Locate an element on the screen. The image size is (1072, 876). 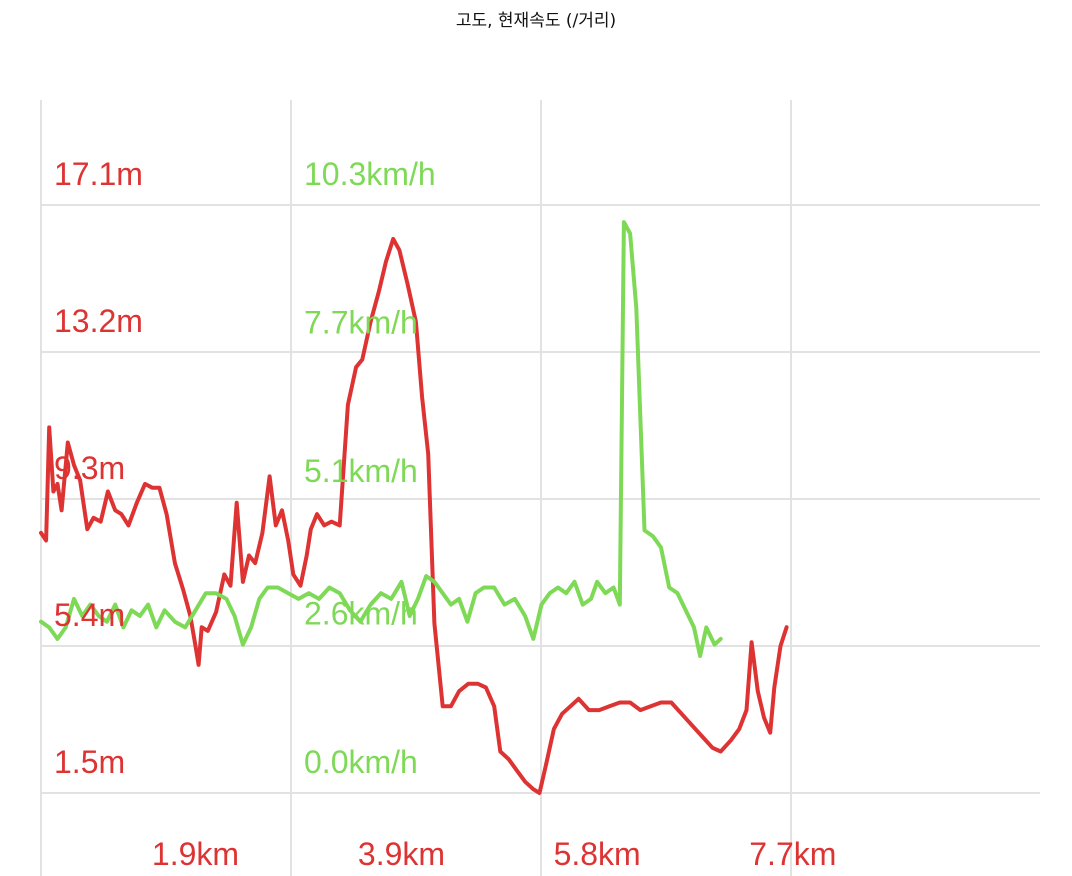
x-tick-label: 7.7km is located at coordinates (792, 854).